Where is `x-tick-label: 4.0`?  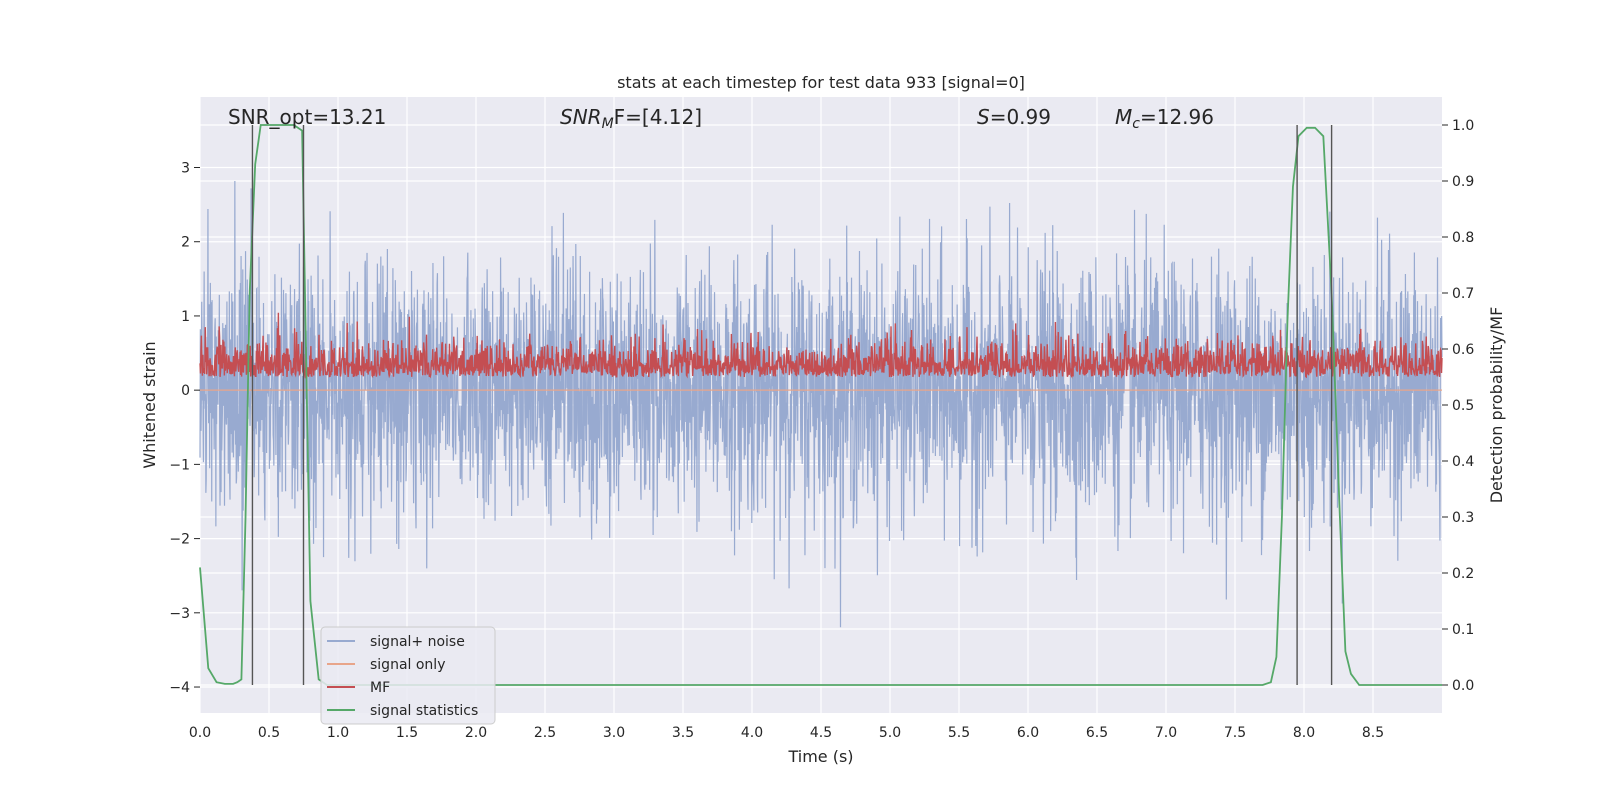 x-tick-label: 4.0 is located at coordinates (752, 733).